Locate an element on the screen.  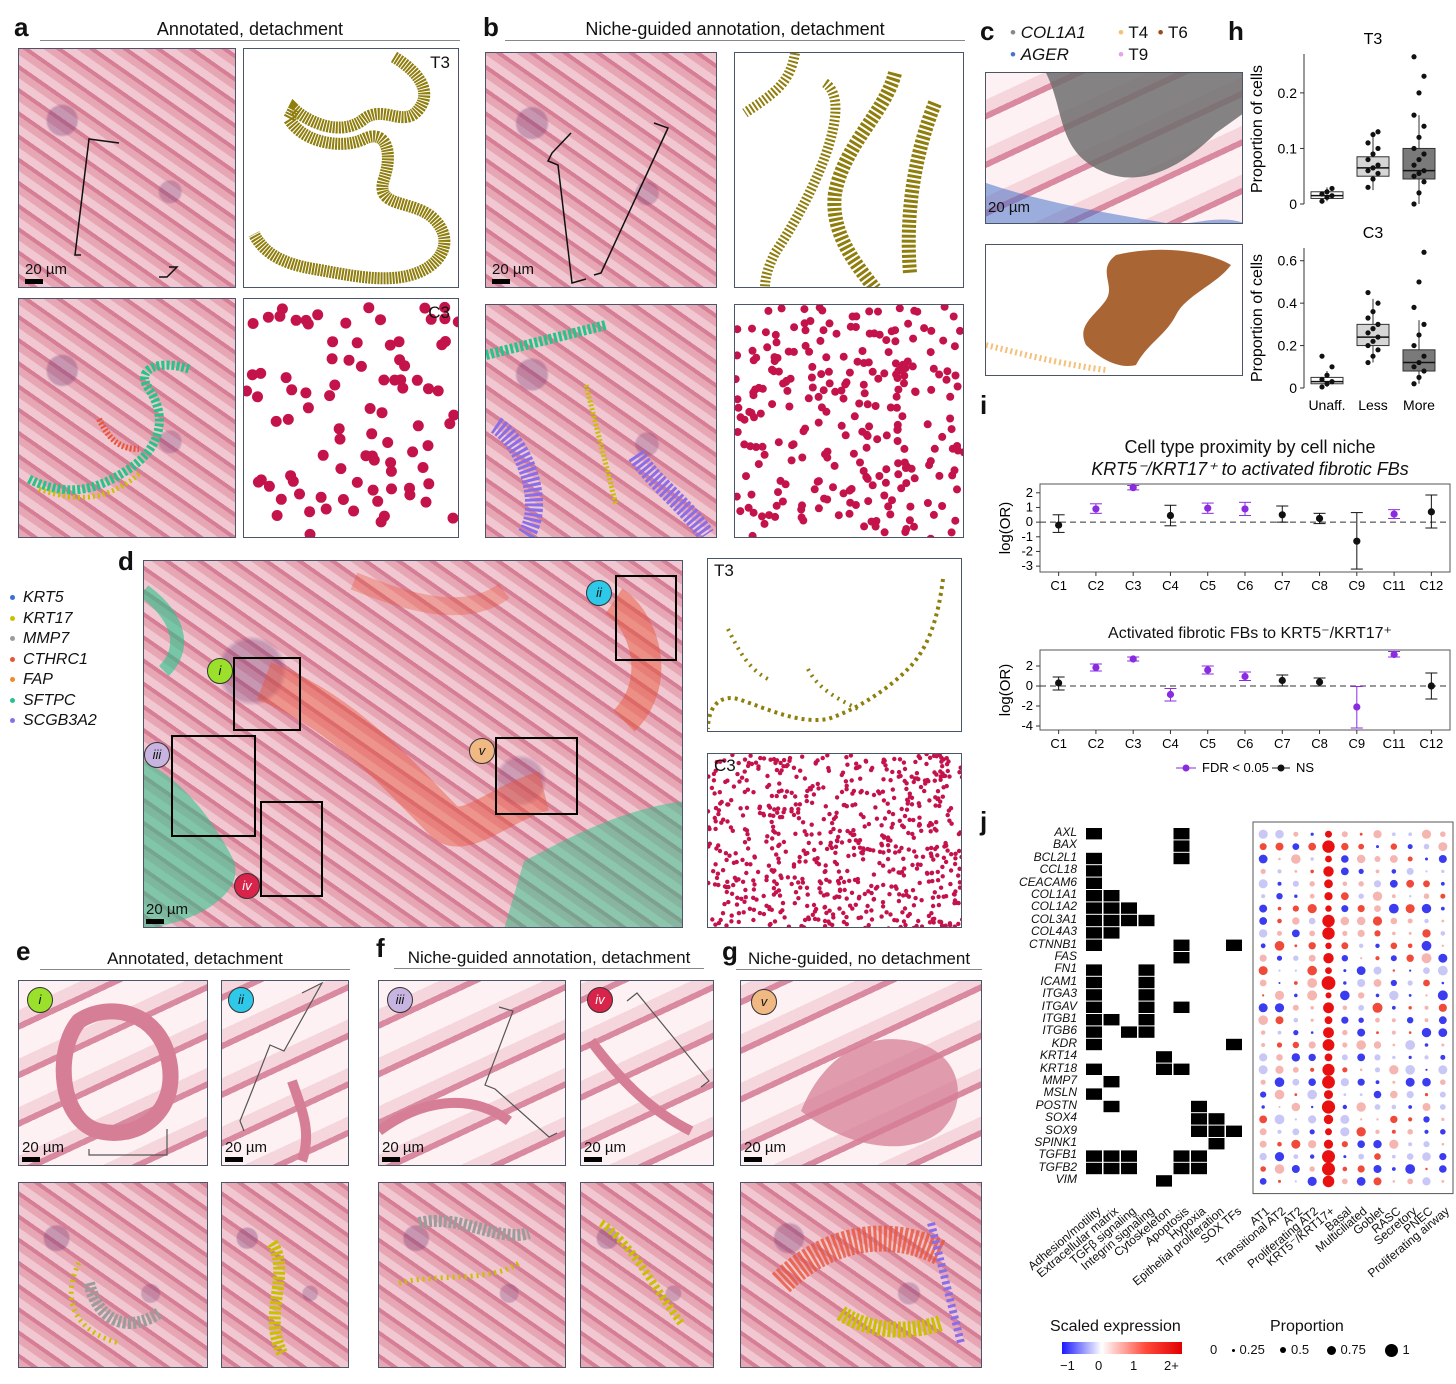
estimate-point is located at coordinates (1431, 686).